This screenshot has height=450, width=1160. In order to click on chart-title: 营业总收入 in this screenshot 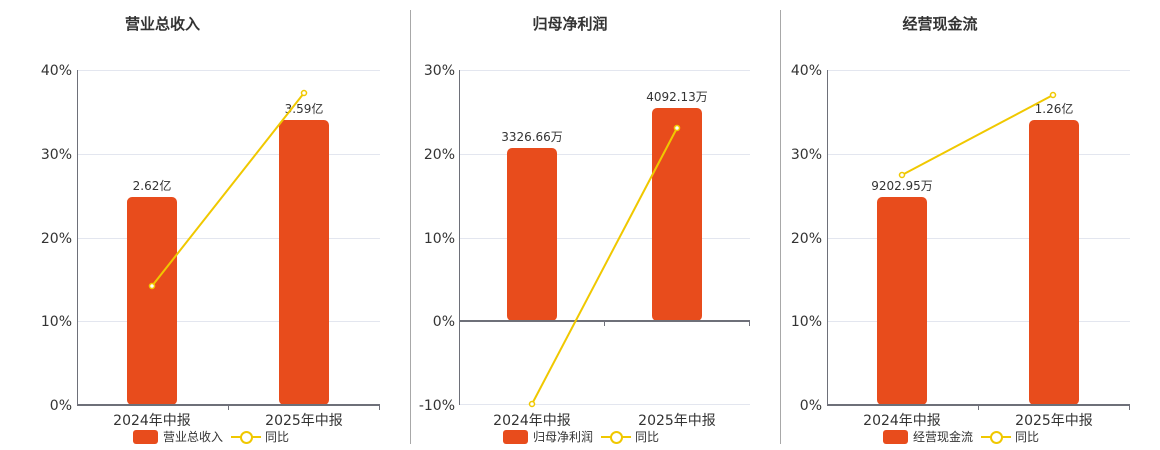, I will do `click(162, 24)`.